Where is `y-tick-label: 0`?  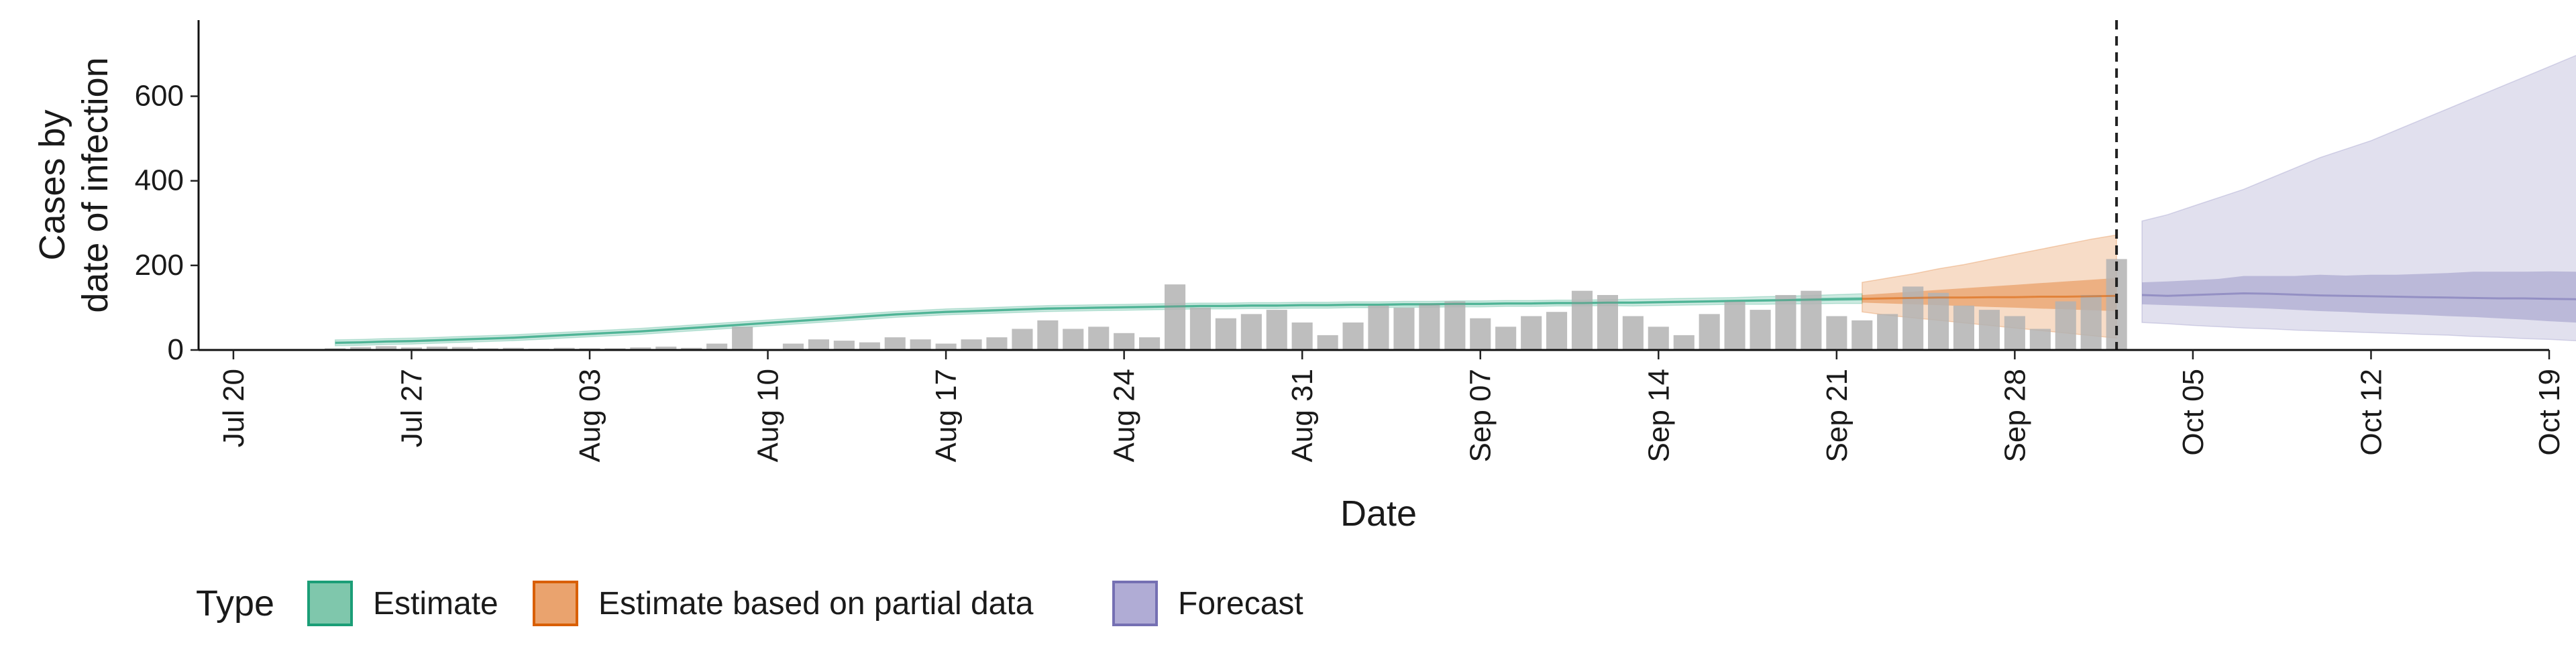
y-tick-label: 0 is located at coordinates (176, 350).